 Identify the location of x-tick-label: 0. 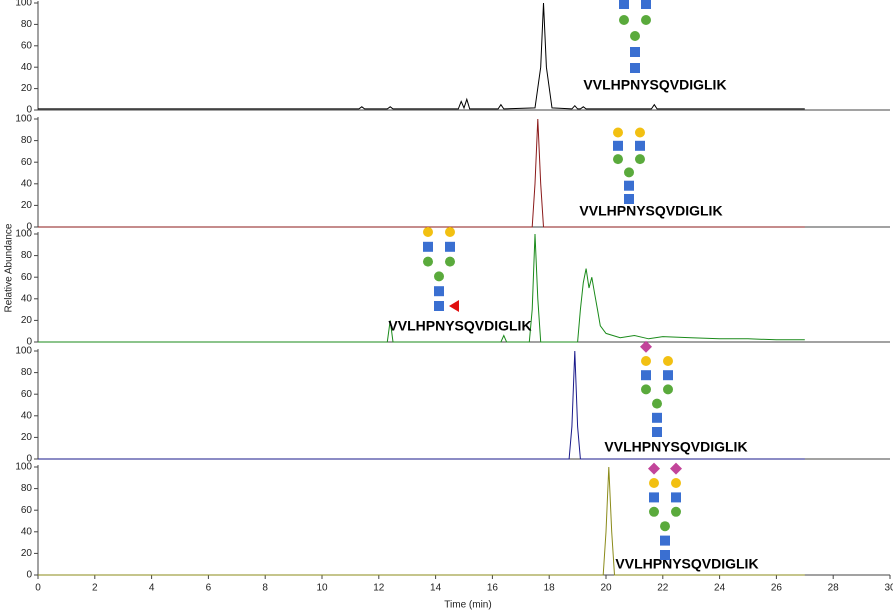
(38, 588).